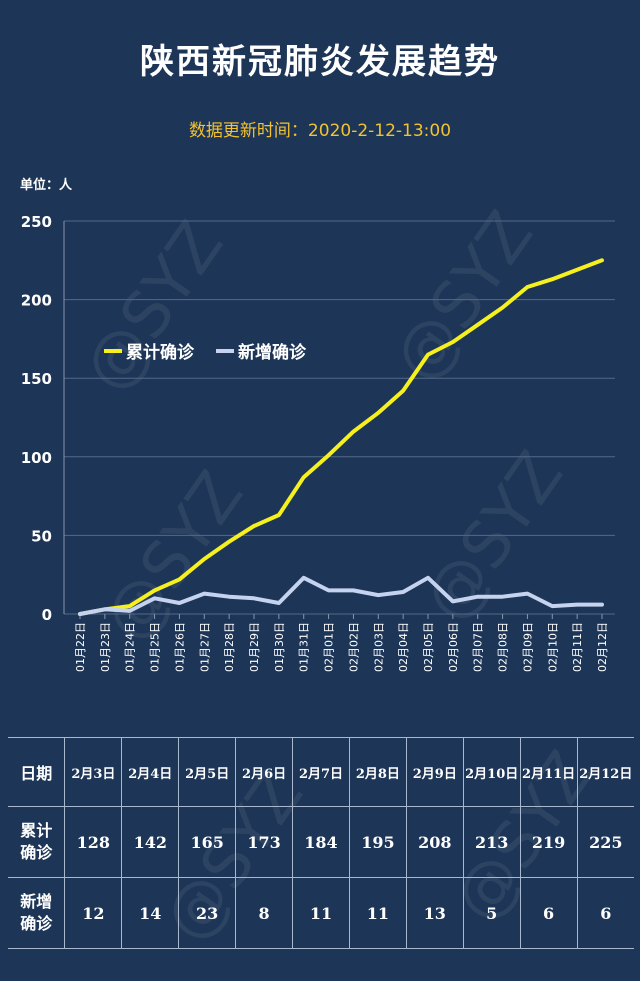 The width and height of the screenshot is (640, 981). What do you see at coordinates (377, 842) in the screenshot?
I see `value-cell: 195` at bounding box center [377, 842].